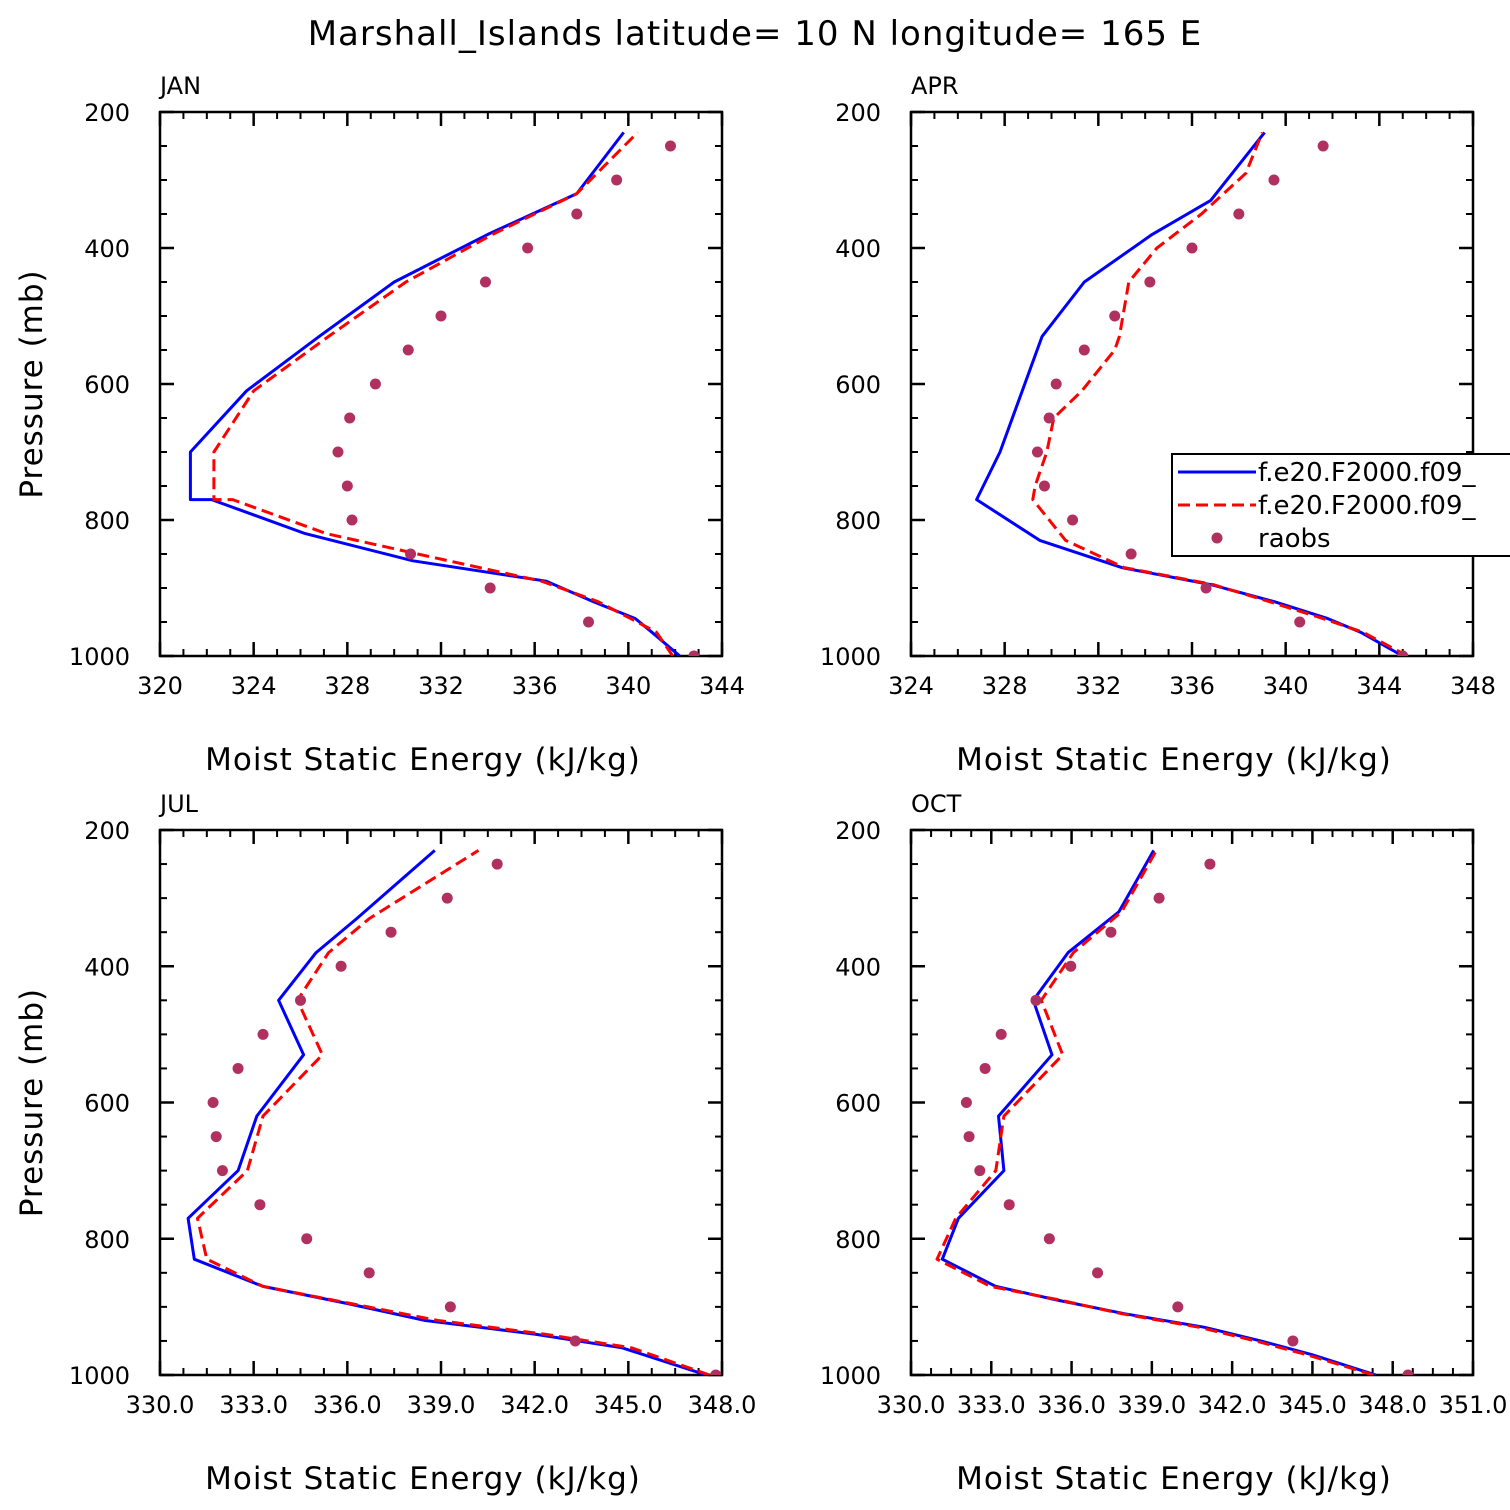 The width and height of the screenshot is (1510, 1510). Describe the element at coordinates (1340, 505) in the screenshot. I see `legend: f.e20.F2000.f09_f.e20.F2000.f09_raobs` at that location.